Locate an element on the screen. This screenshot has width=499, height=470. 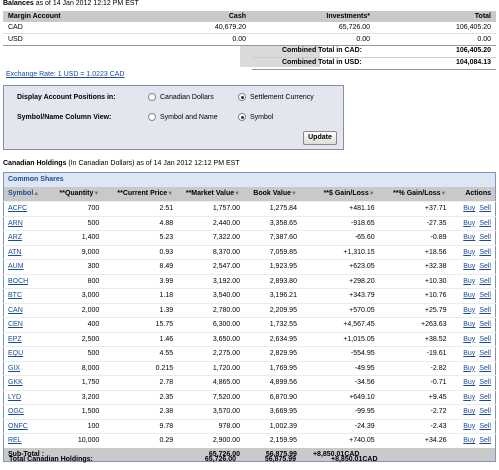
symbol-link: ATN is located at coordinates (15, 252).